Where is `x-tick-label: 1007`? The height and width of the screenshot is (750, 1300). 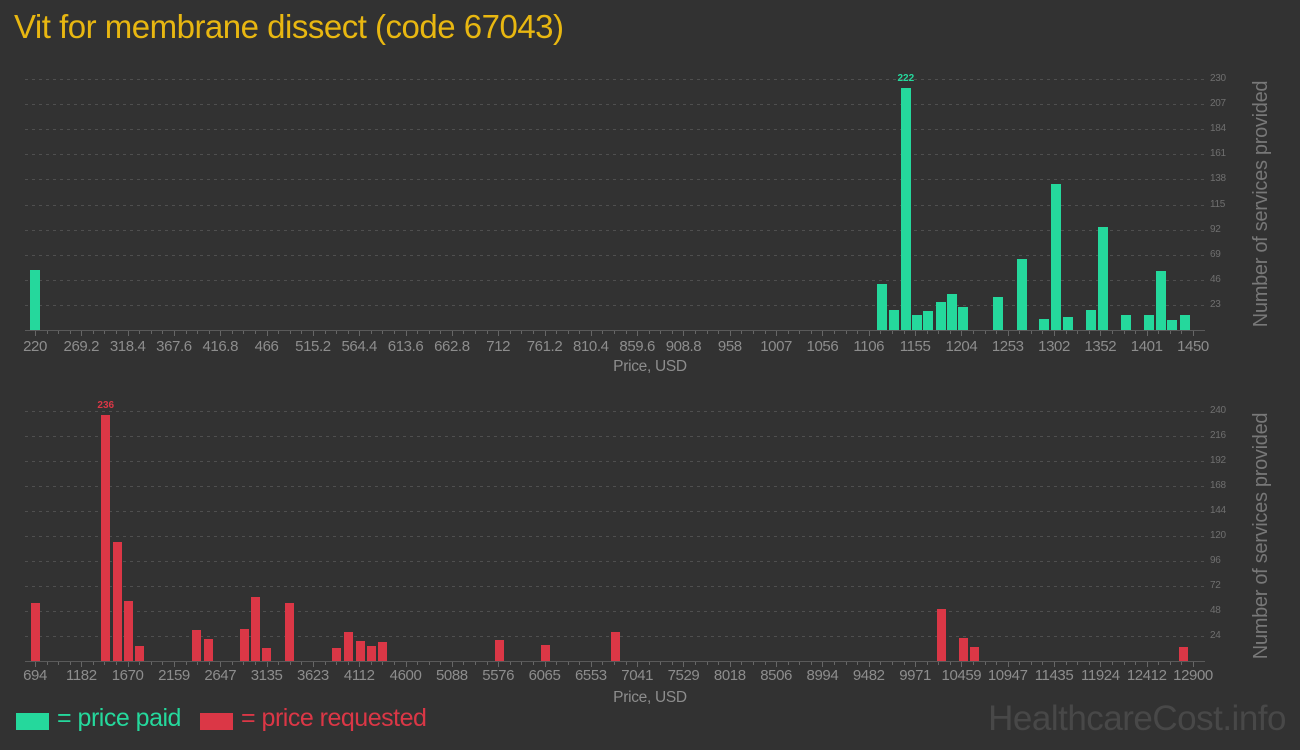
x-tick-label: 1007 is located at coordinates (776, 346).